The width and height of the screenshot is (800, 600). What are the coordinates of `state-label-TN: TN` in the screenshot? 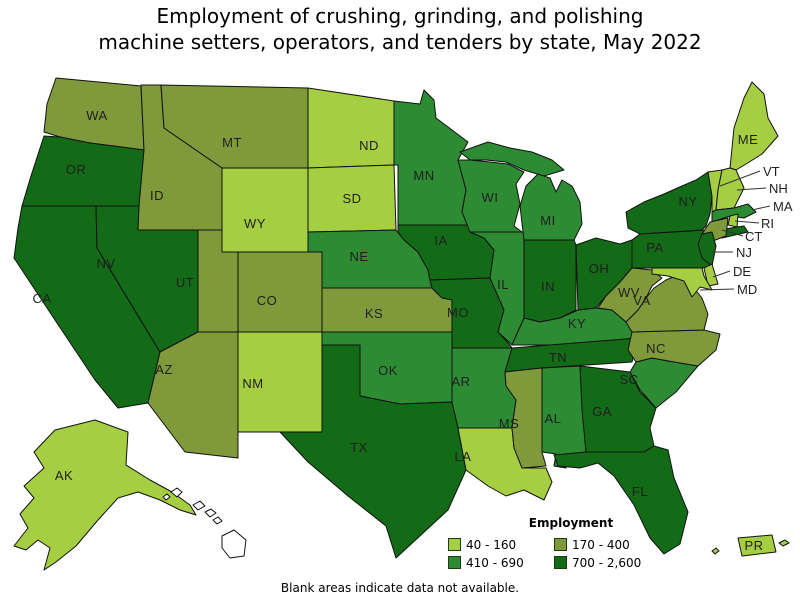 It's located at (558, 357).